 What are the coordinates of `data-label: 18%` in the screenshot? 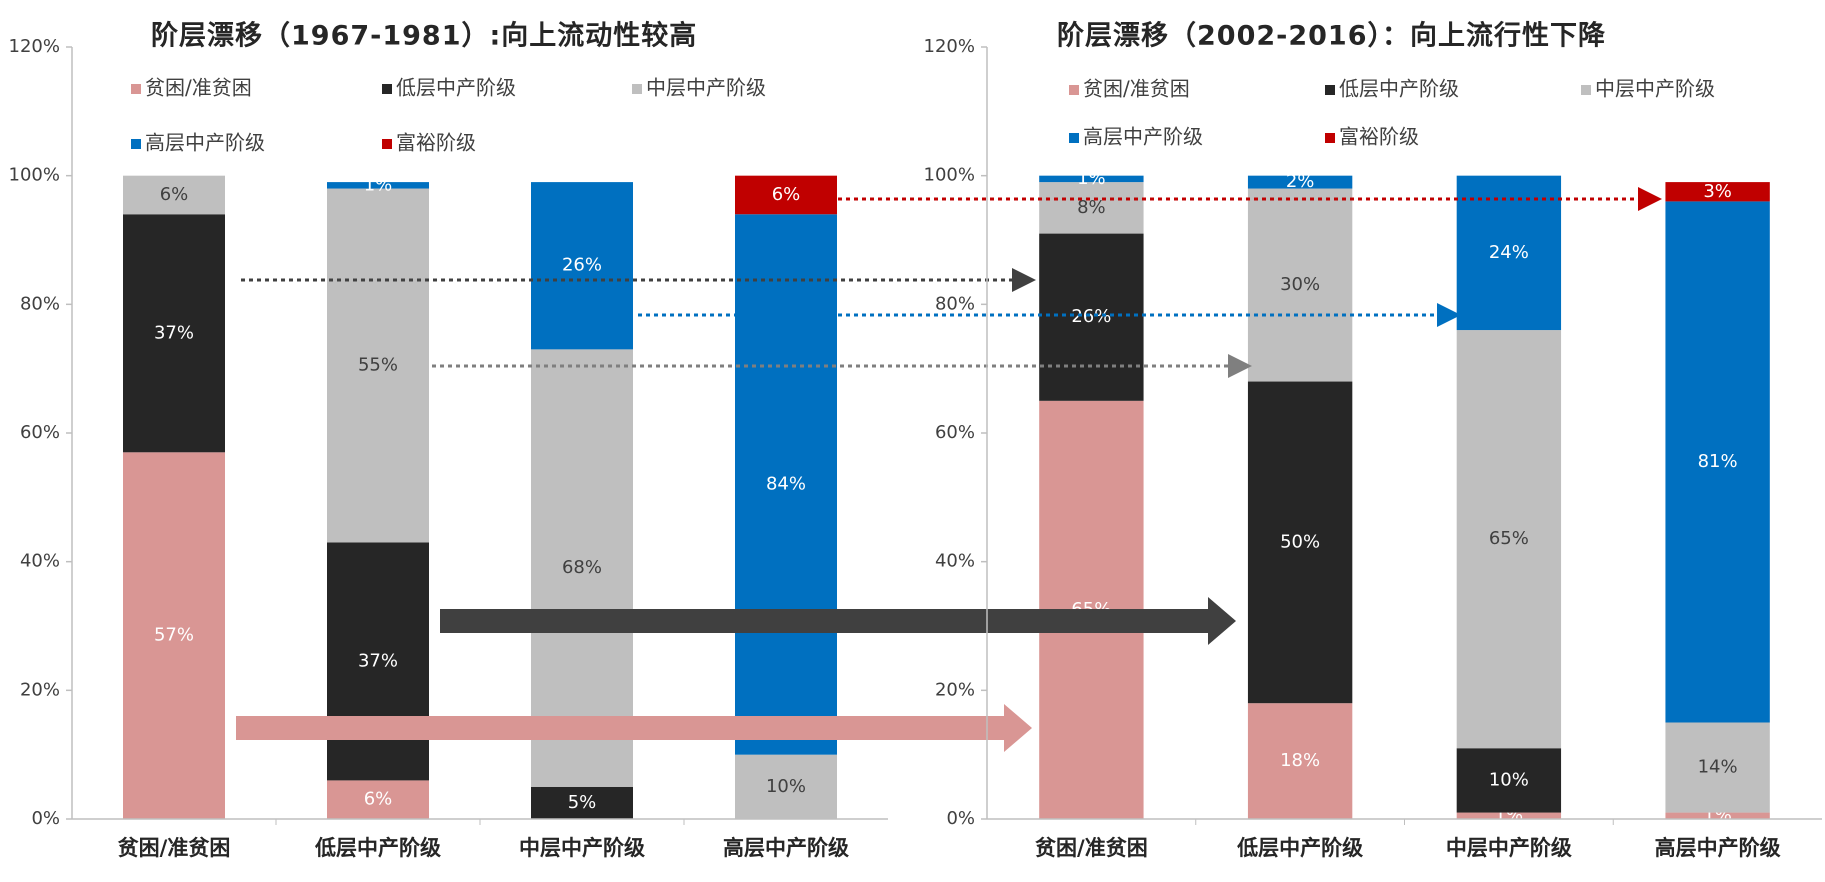 It's located at (1300, 760).